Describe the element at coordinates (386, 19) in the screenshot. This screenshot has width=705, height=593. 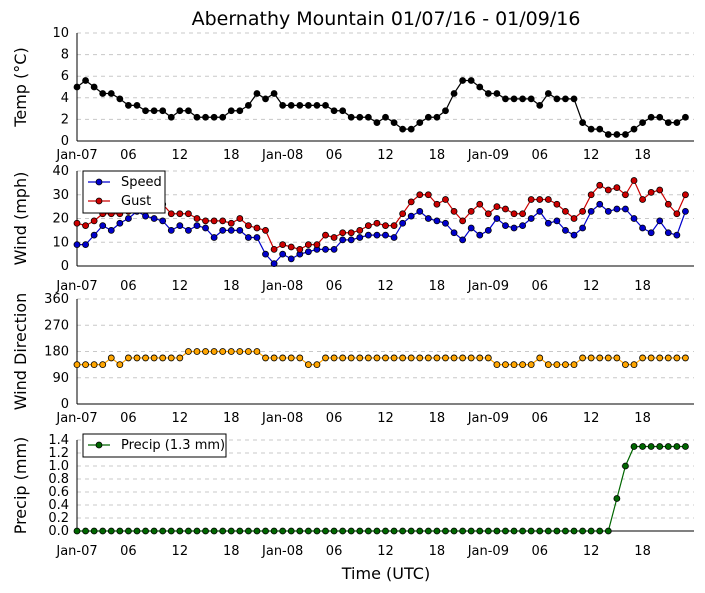
I see `chart-title: Abernathy Mountain 01/07/16 - 01/09/16` at that location.